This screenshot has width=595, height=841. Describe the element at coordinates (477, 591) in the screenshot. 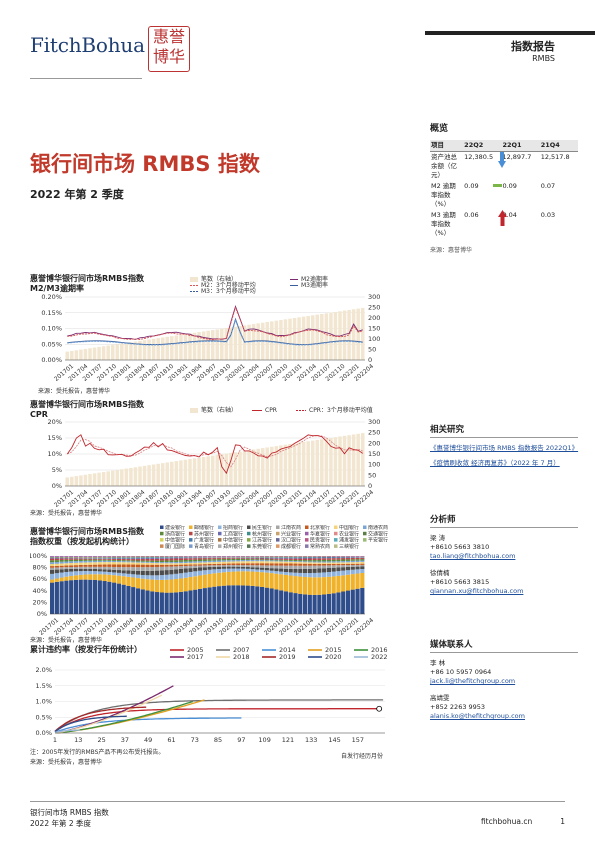

I see `analyst-email: qiannan.xu@fitchbohua.com` at that location.